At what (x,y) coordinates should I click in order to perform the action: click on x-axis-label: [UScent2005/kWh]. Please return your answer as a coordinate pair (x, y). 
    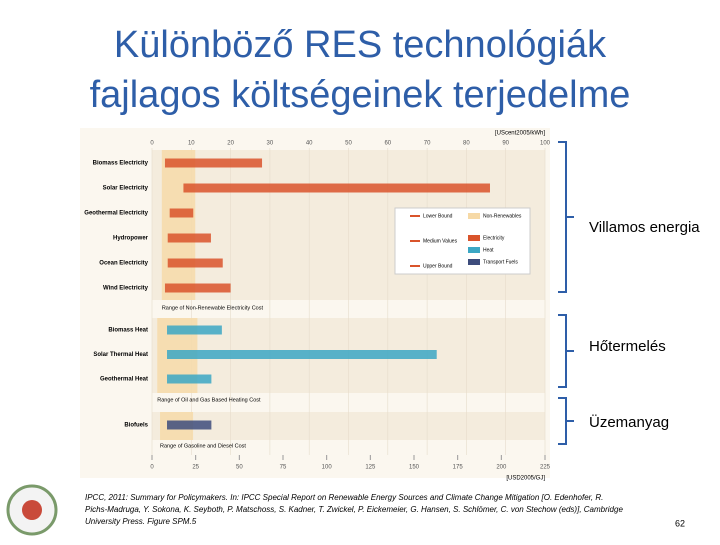
    Looking at the image, I should click on (520, 134).